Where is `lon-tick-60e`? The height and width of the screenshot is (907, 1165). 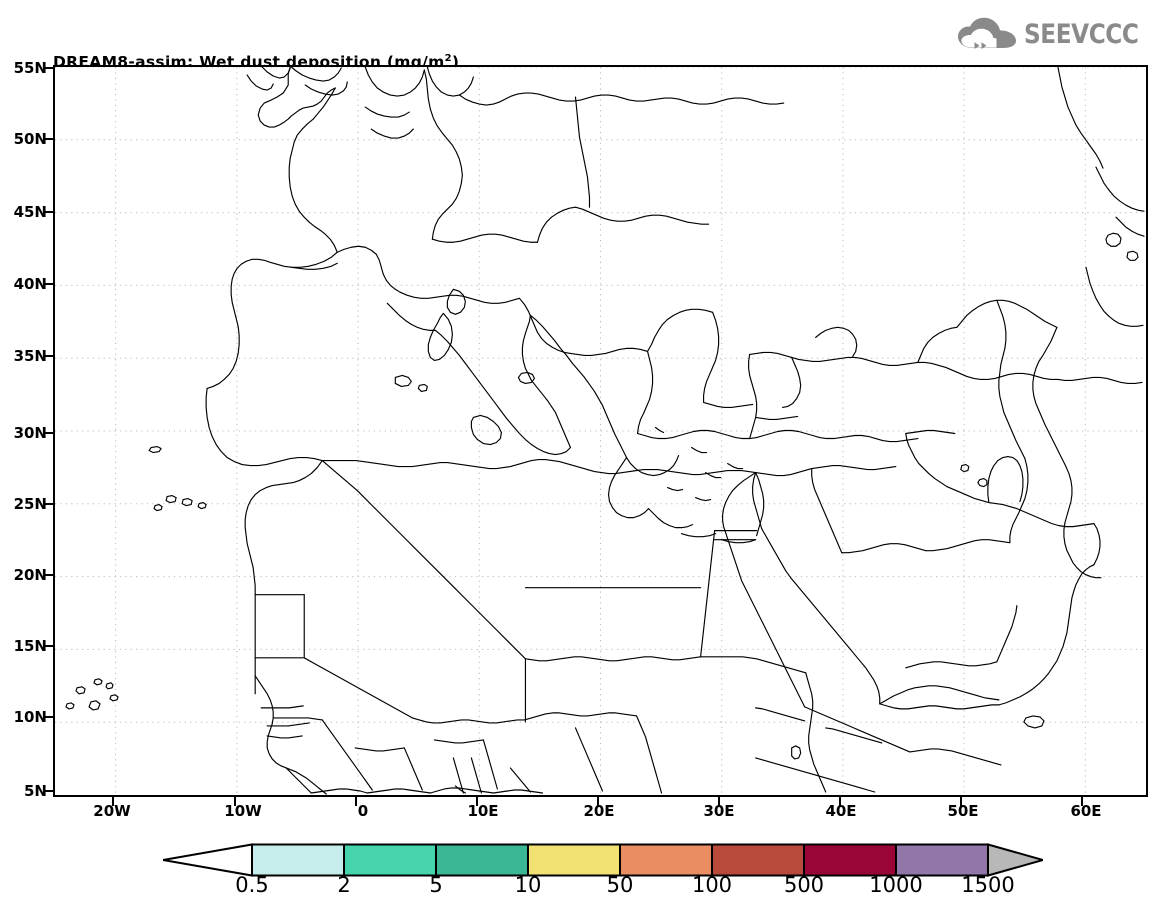 lon-tick-60e is located at coordinates (1082, 801).